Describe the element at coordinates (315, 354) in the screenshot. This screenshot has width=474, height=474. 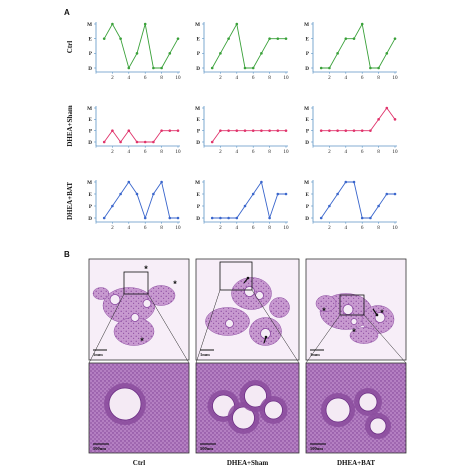
I see `scale-label: 1mm` at that location.